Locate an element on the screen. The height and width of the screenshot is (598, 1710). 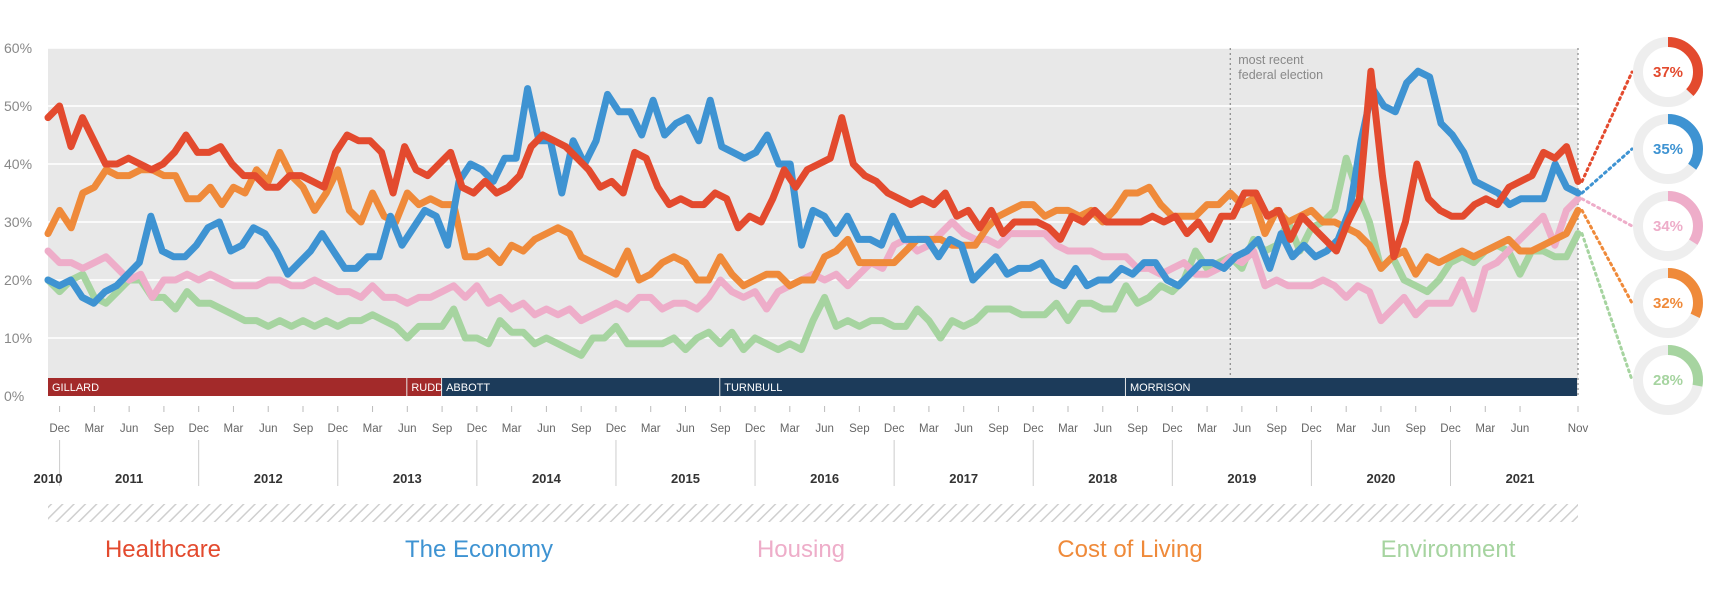
connector-the-economy is located at coordinates (1607, 171).